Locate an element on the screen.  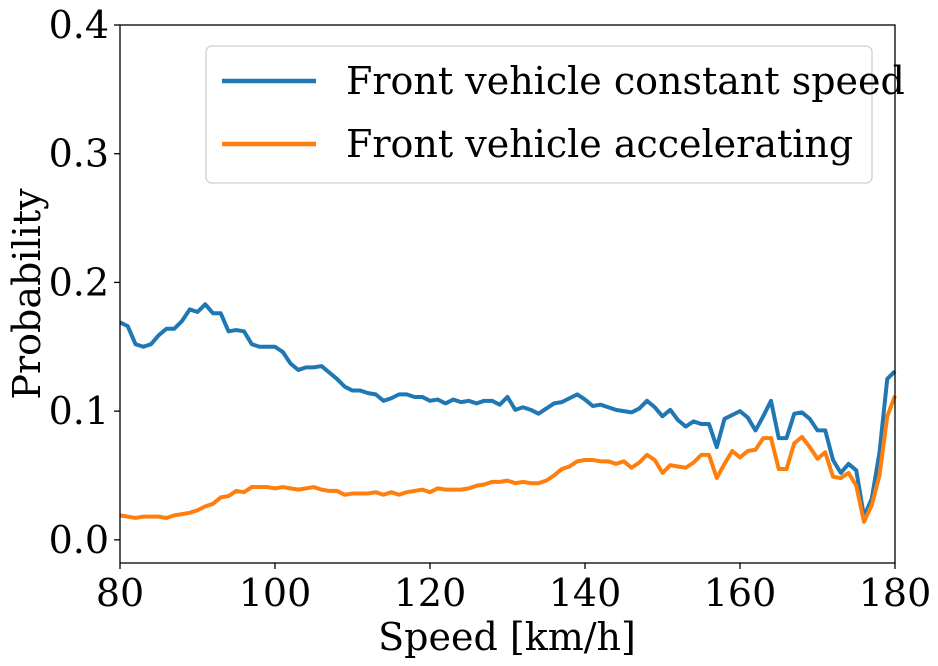
y-axis-label: Probability is located at coordinates (27, 294).